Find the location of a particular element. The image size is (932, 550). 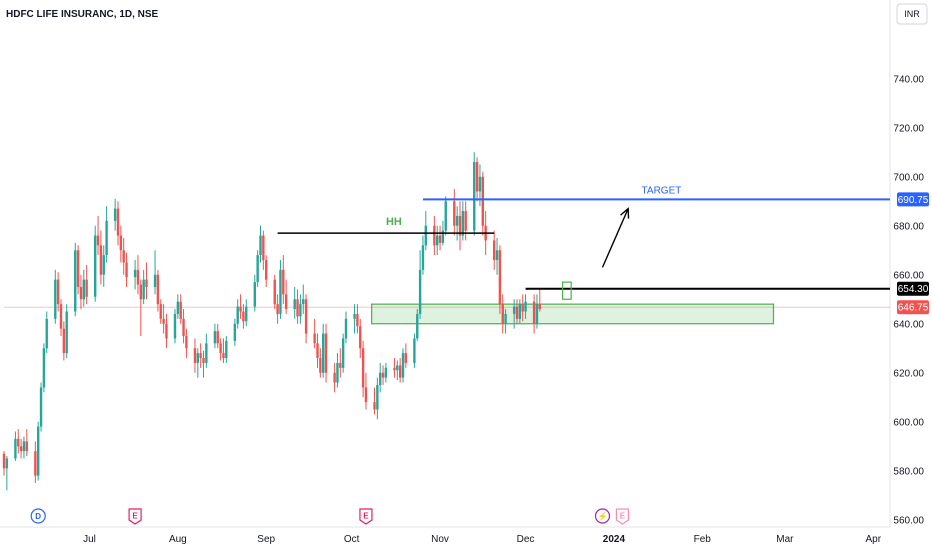

split-marker-label: ⚡ is located at coordinates (603, 516).